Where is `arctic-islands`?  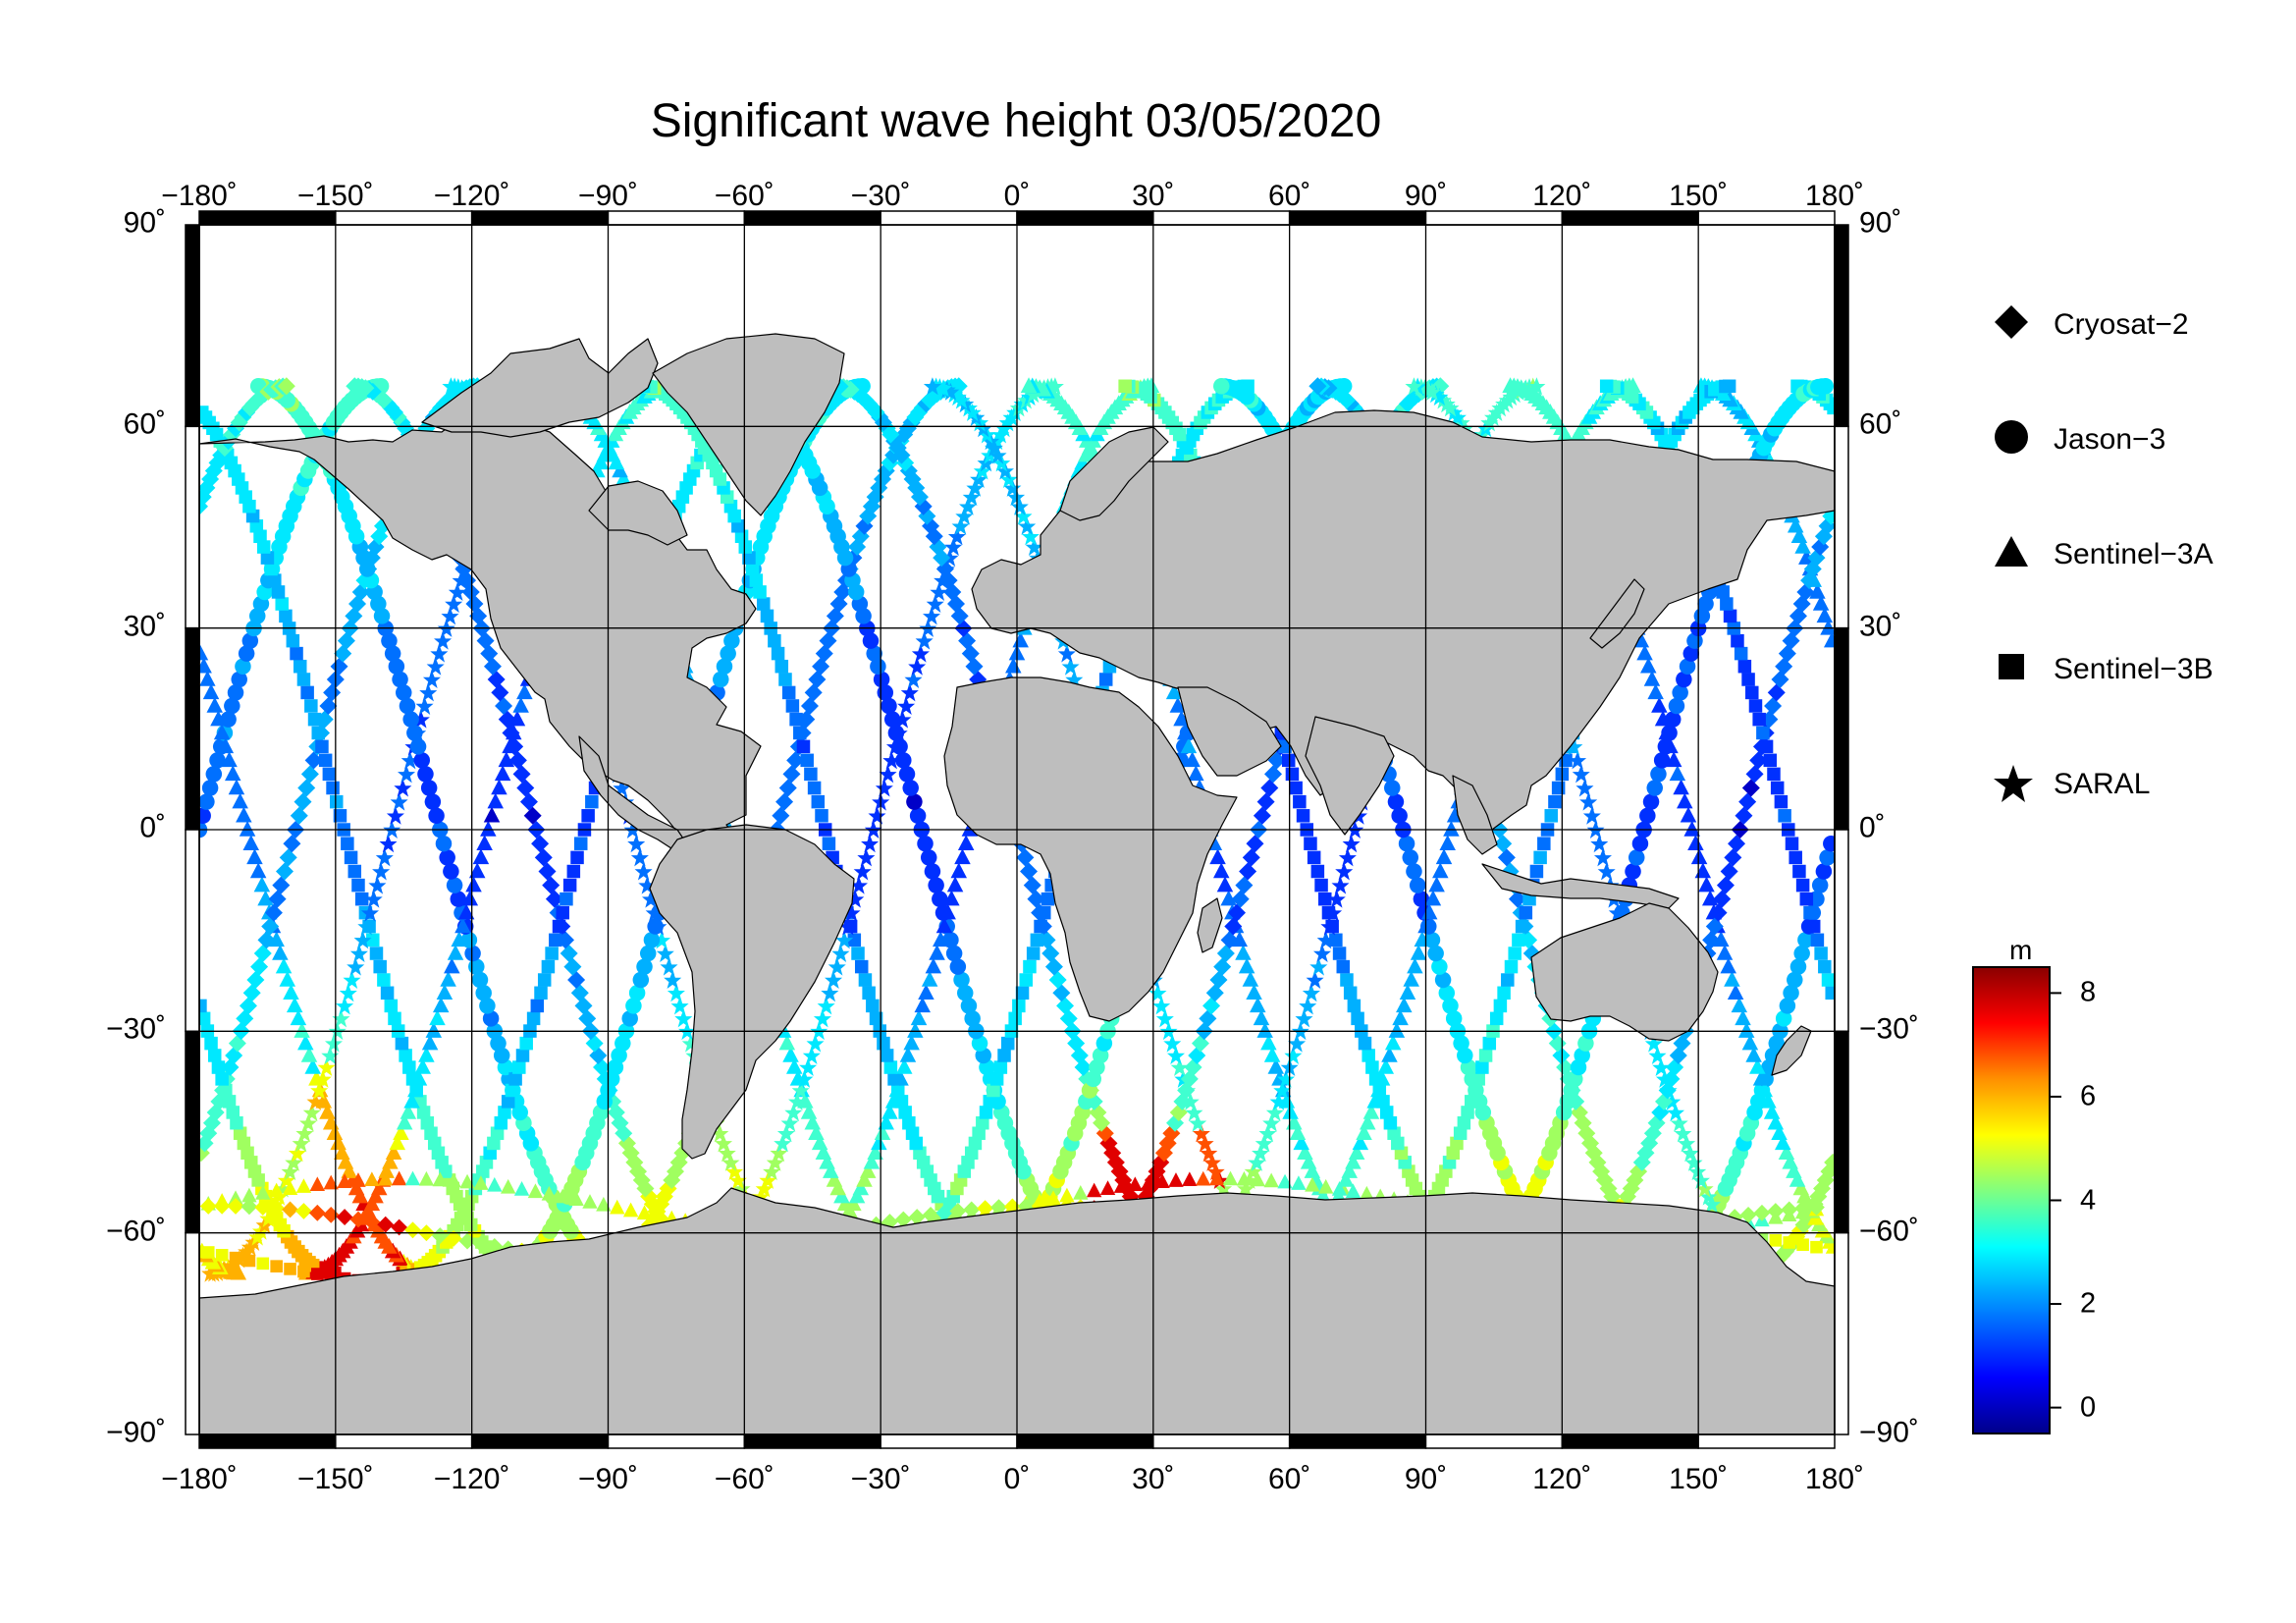 arctic-islands is located at coordinates (540, 388).